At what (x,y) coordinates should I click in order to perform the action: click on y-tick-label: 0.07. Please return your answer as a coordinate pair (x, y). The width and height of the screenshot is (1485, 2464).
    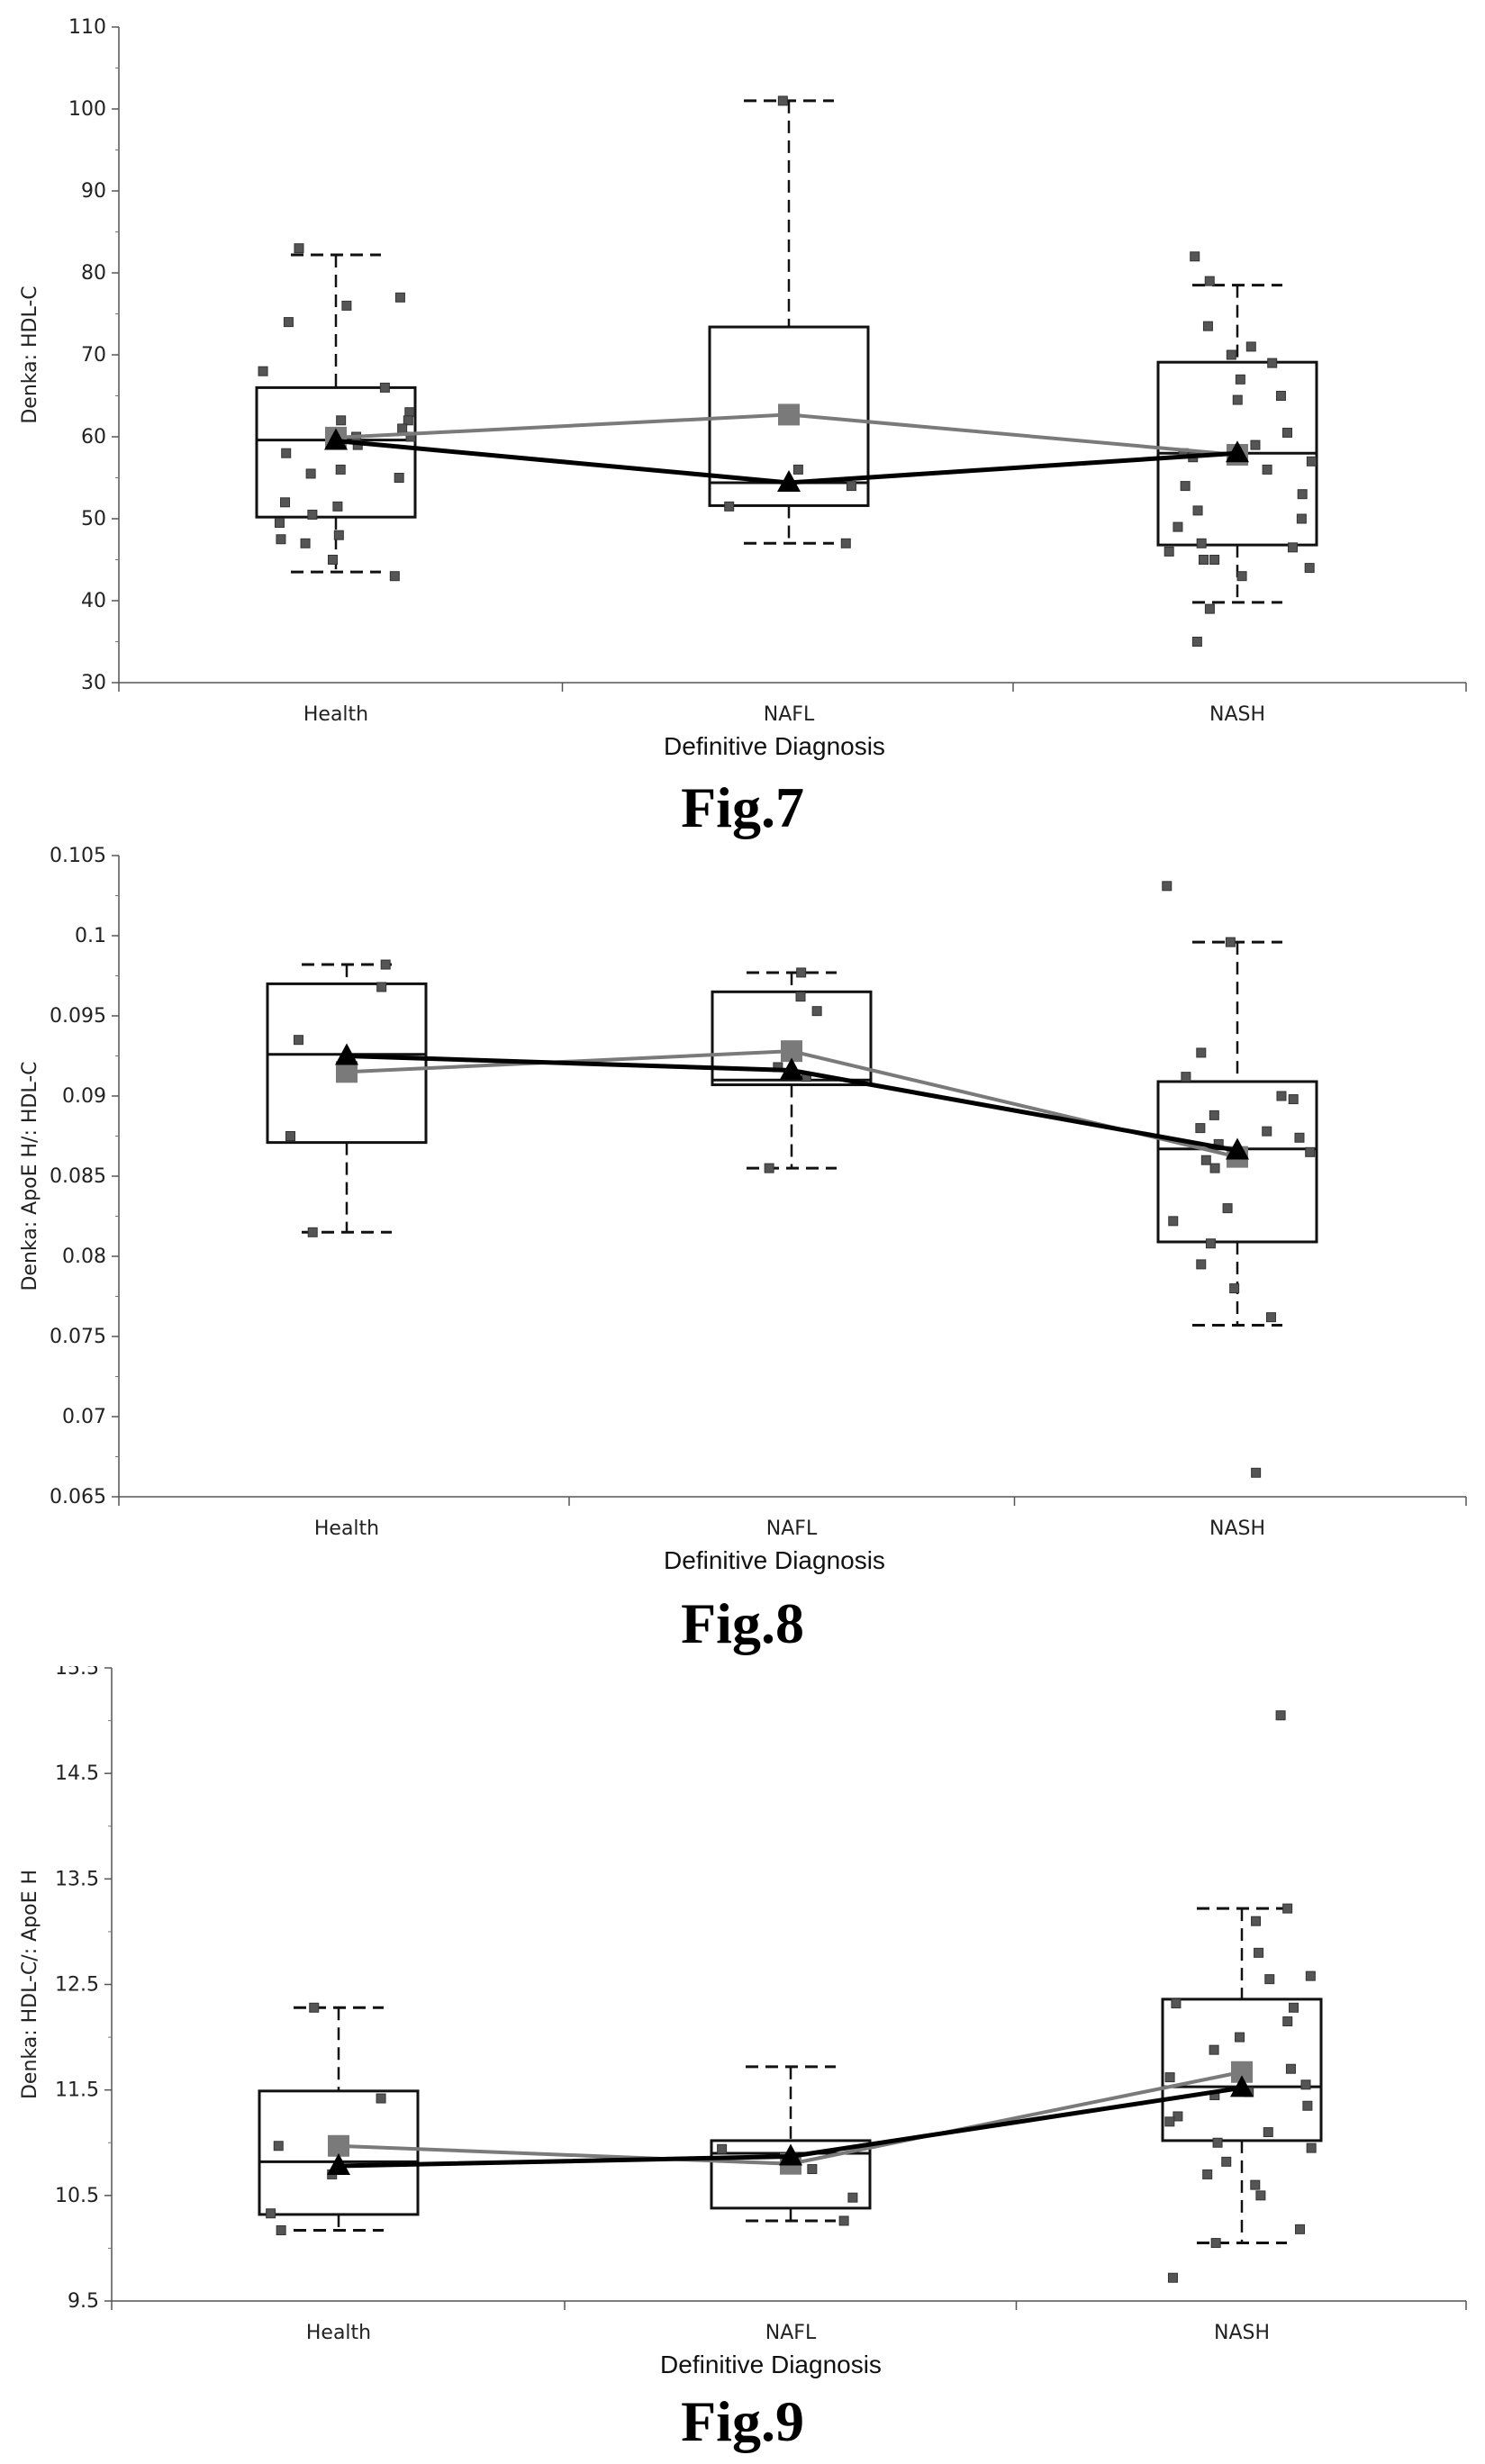
    Looking at the image, I should click on (84, 1417).